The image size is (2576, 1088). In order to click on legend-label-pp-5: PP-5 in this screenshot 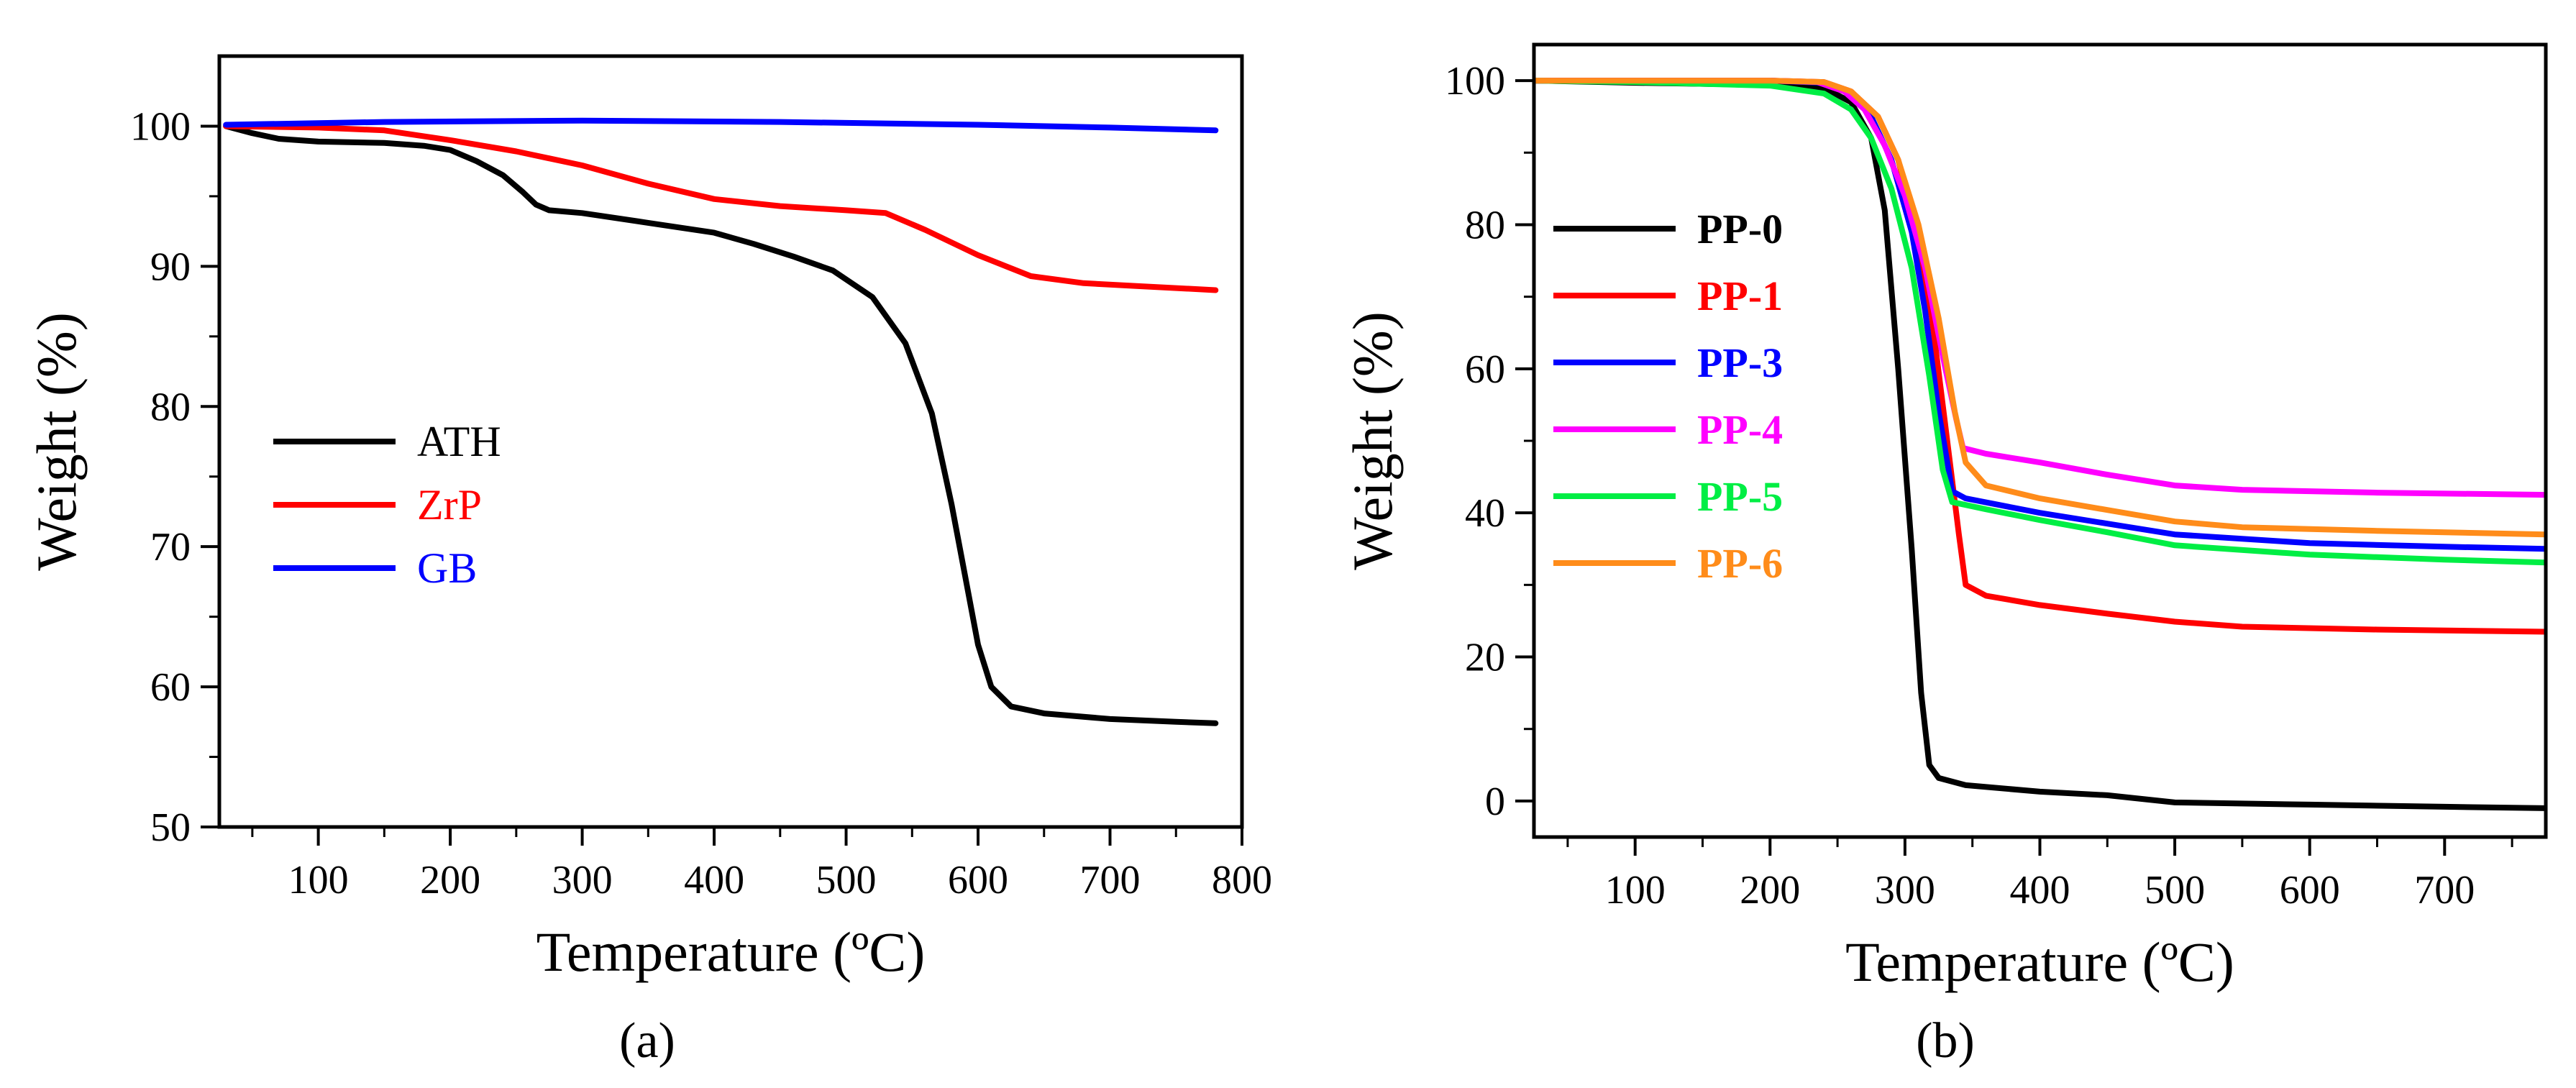, I will do `click(1740, 496)`.